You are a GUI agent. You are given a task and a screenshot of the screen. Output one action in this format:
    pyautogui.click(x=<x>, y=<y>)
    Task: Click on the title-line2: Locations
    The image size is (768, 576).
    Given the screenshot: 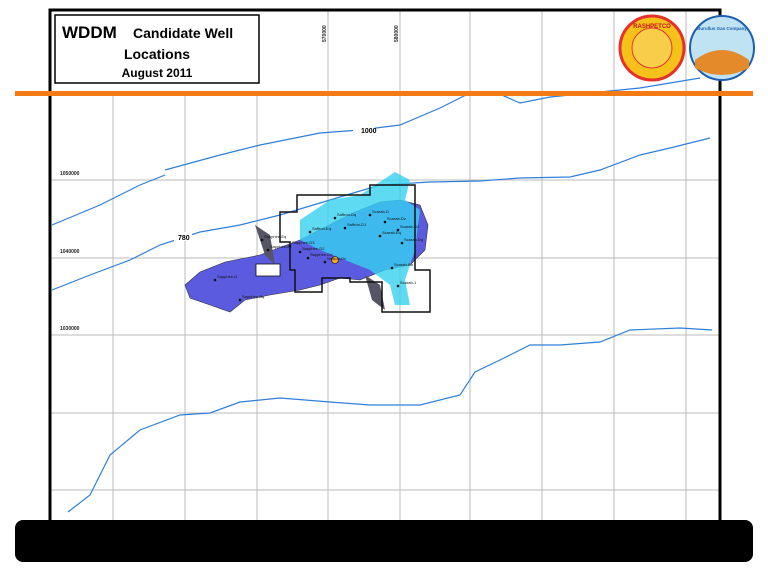 What is the action you would take?
    pyautogui.click(x=157, y=54)
    